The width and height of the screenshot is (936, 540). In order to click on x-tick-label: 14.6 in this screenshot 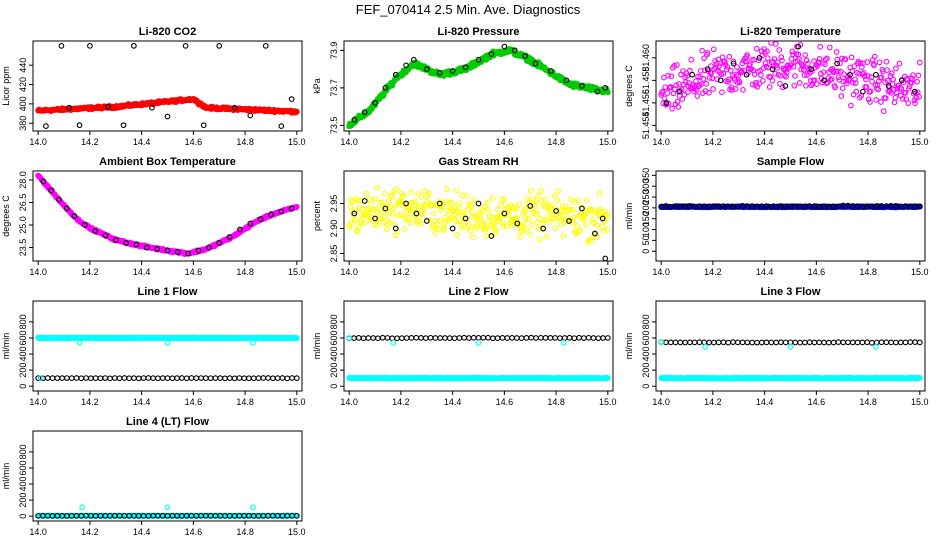, I will do `click(194, 532)`.